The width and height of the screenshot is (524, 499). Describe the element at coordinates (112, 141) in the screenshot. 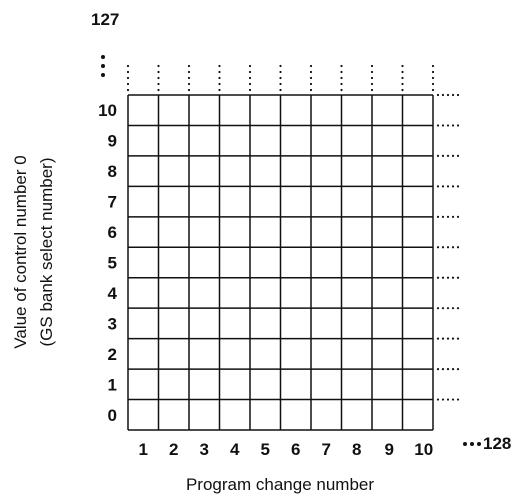

I see `y-axis-tick-label: 9` at that location.